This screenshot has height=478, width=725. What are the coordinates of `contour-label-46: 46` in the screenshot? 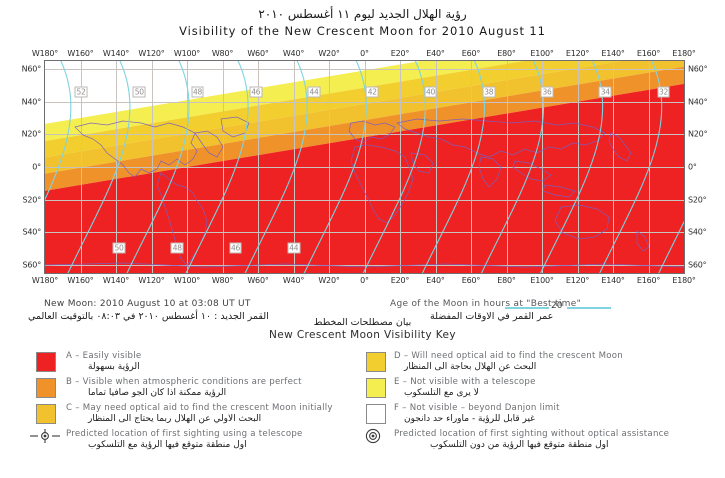 It's located at (256, 92).